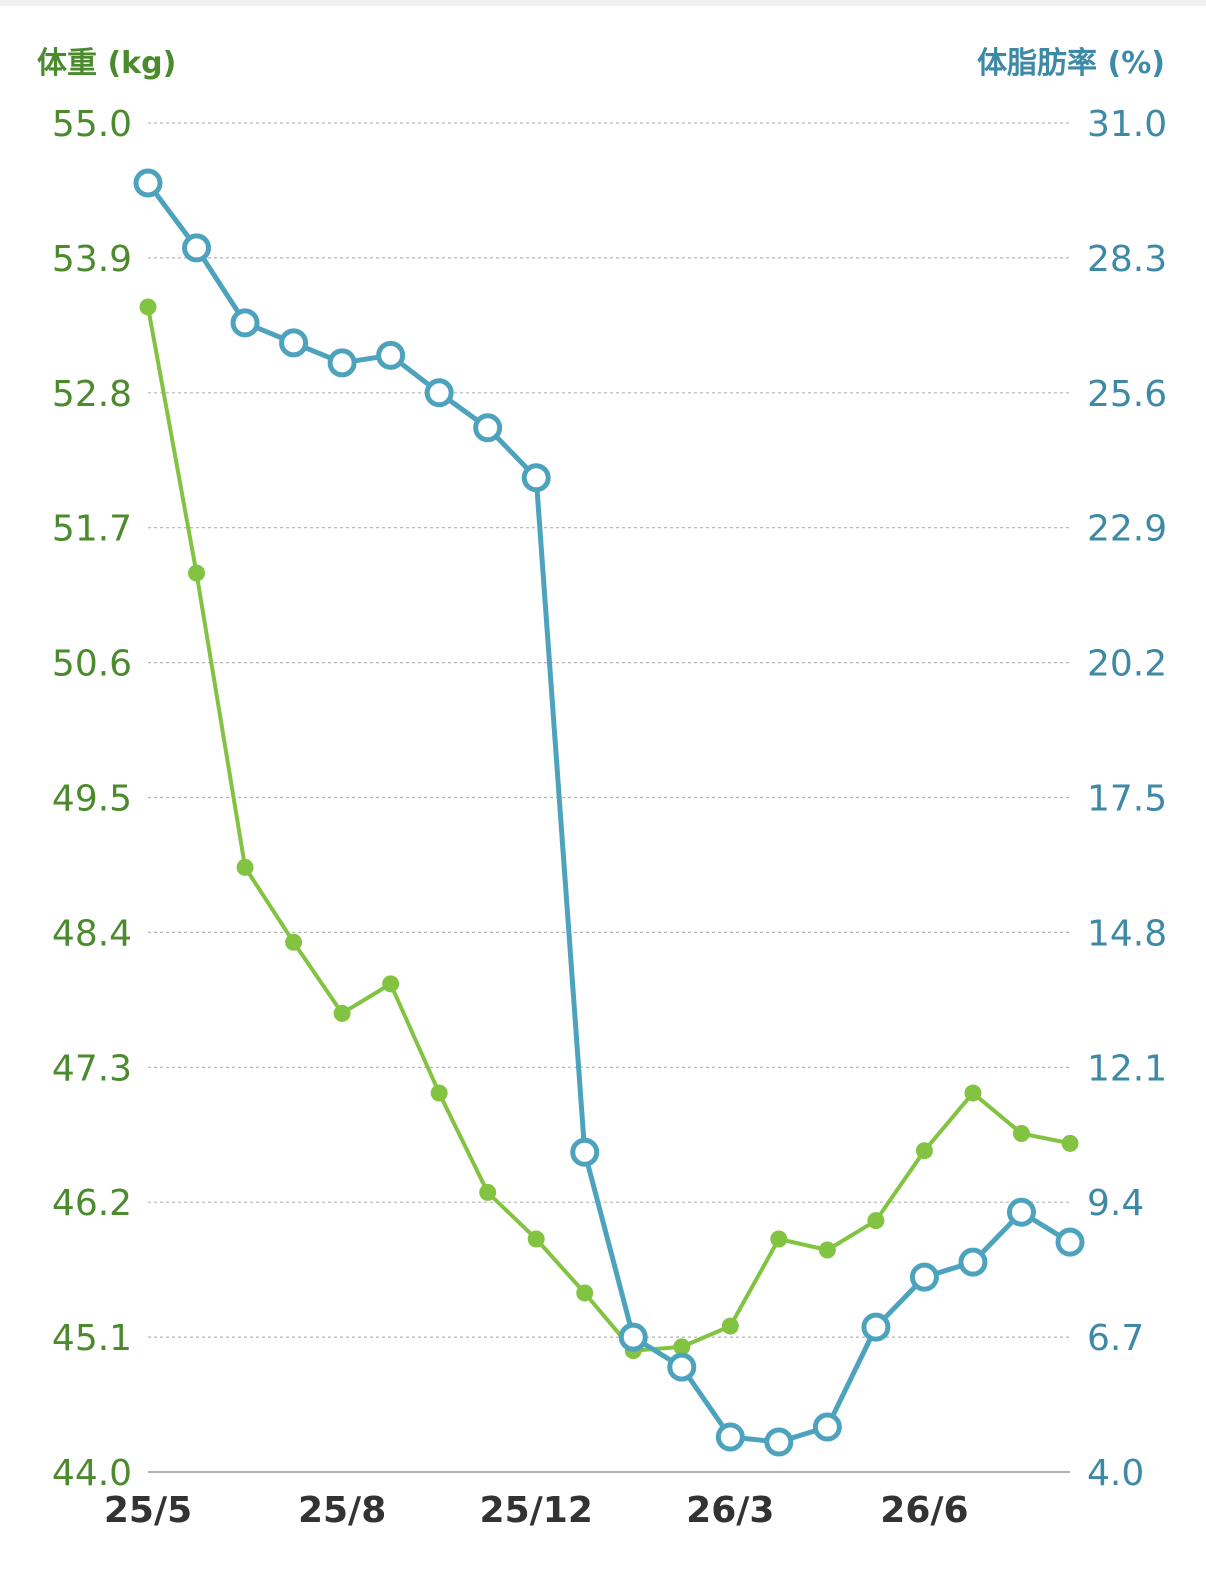  What do you see at coordinates (1115, 1338) in the screenshot?
I see `right-tick-label: 6.7` at bounding box center [1115, 1338].